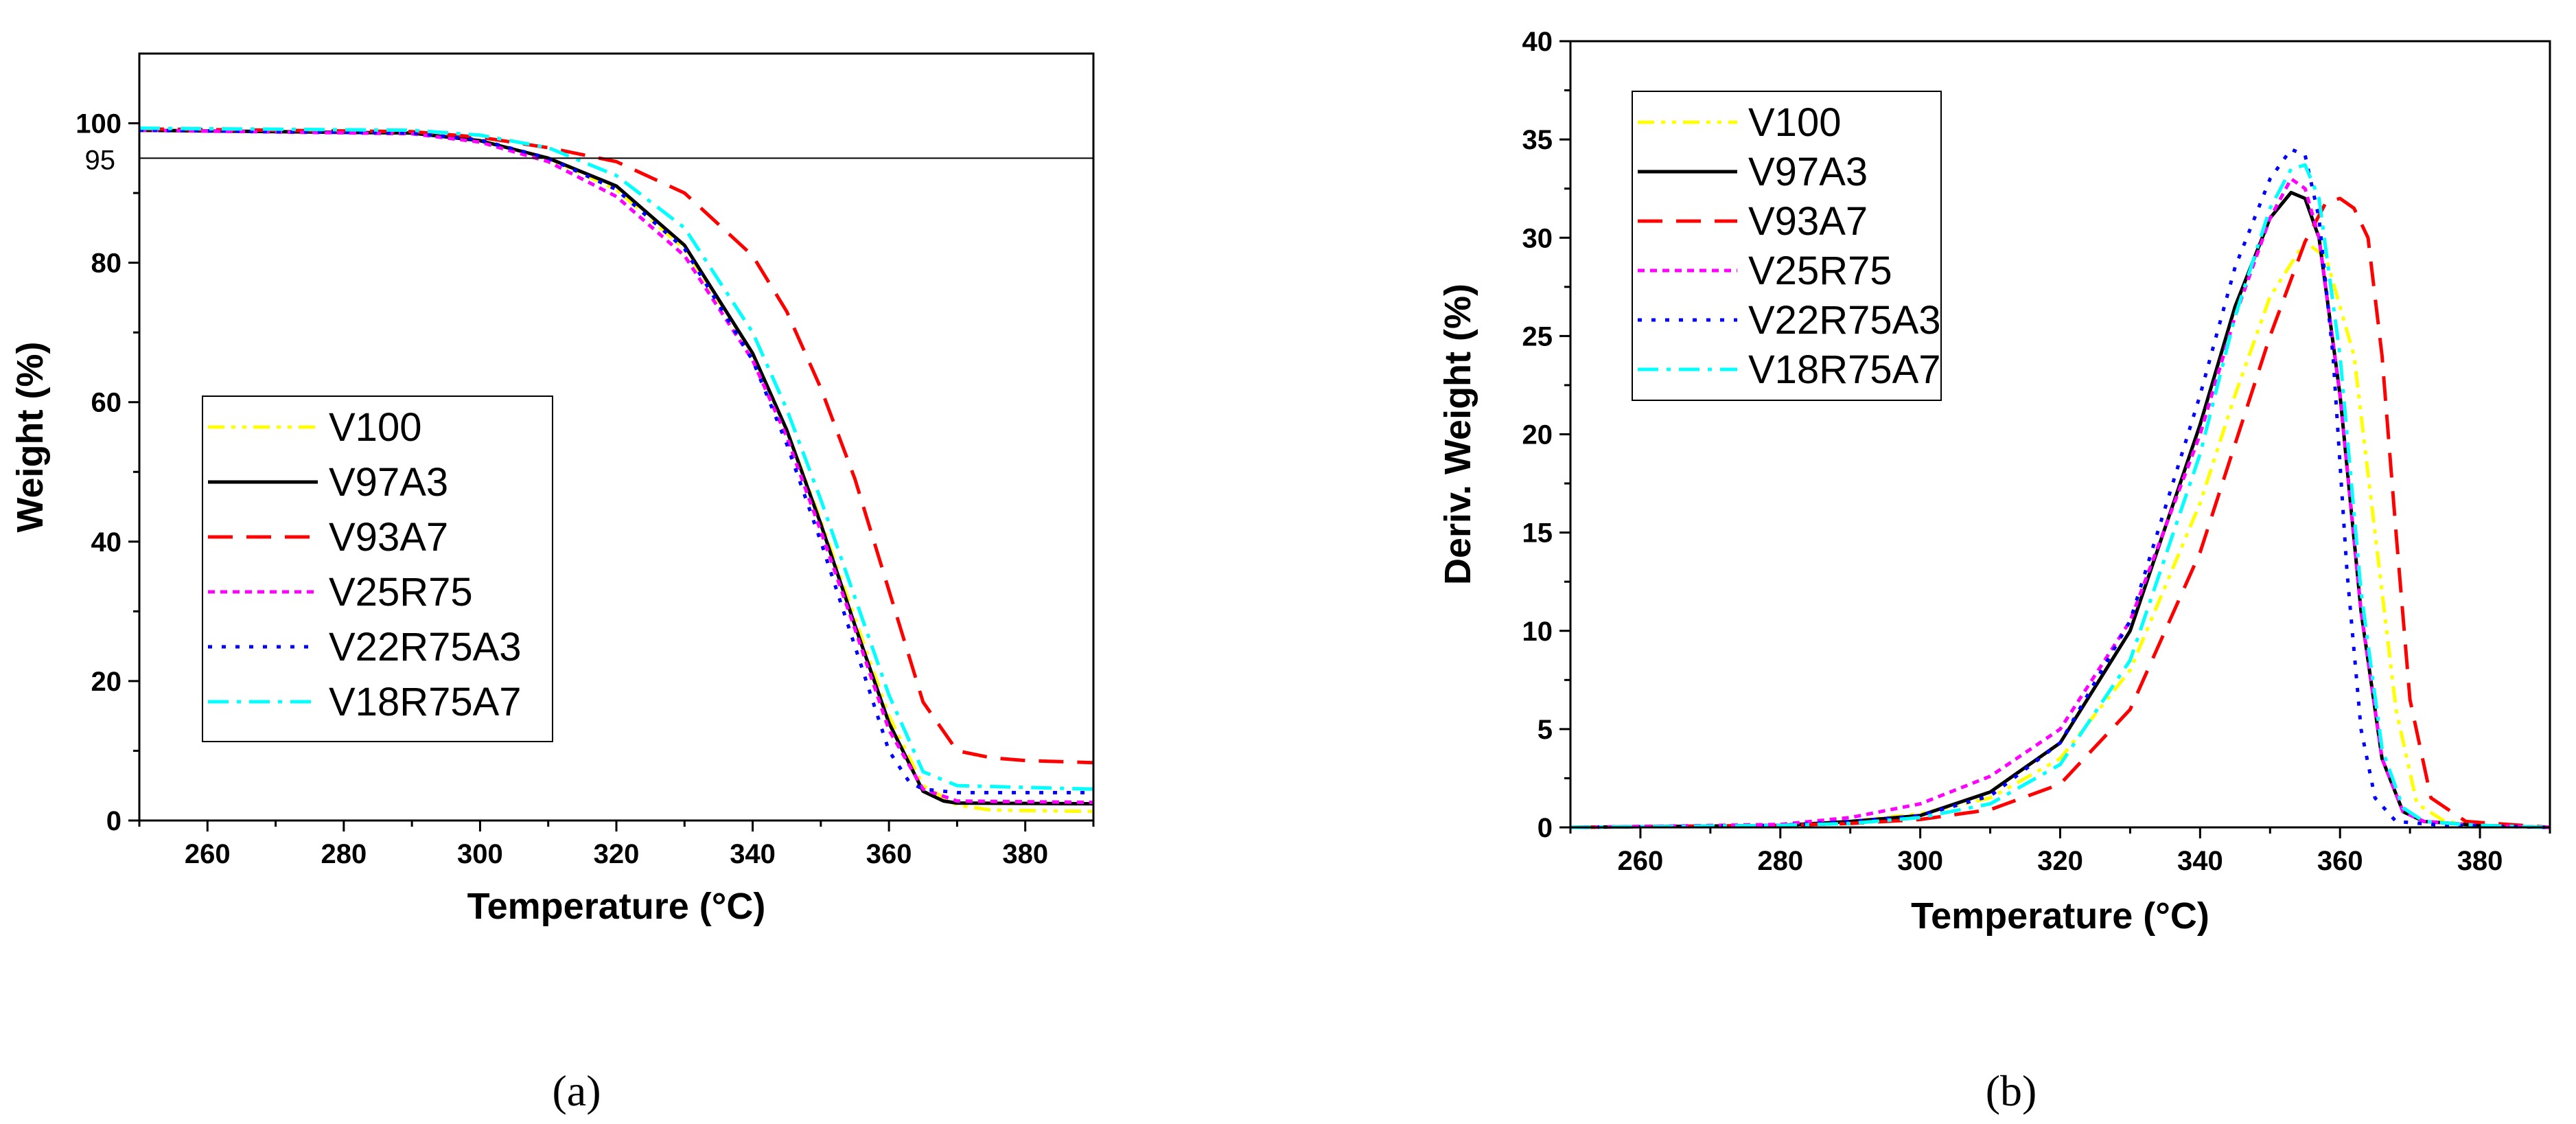  I want to click on panel-a-x-ticks: 260 280 300 320 340 360 380, so click(616, 845).